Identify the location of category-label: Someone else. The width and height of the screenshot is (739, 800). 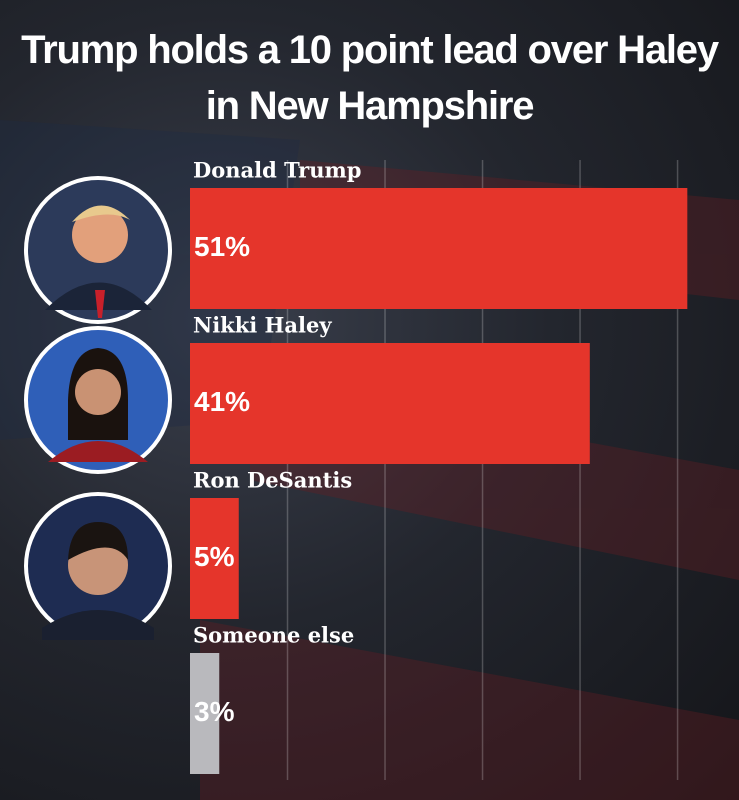
(273, 635).